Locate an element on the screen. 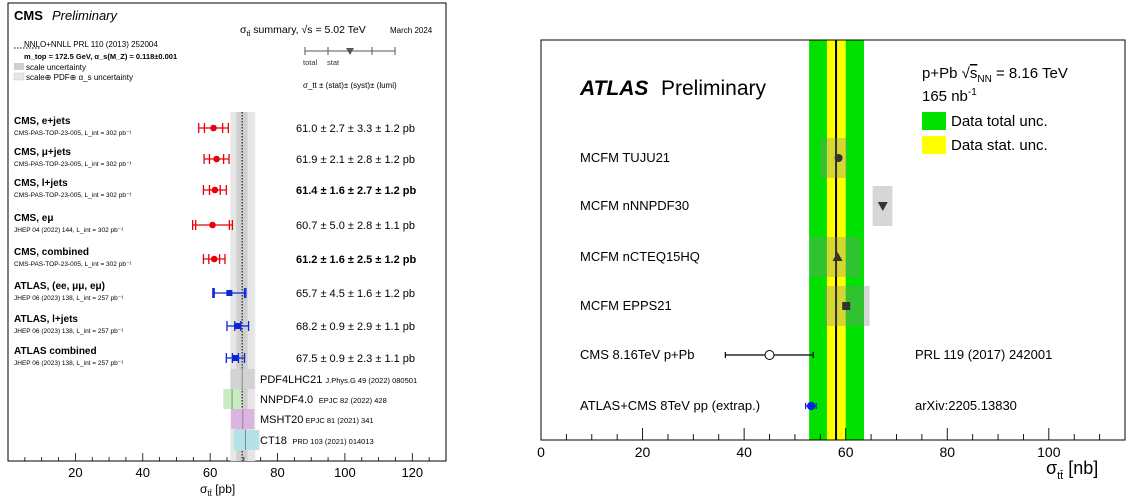 This screenshot has height=501, width=1130. measurement-ref-atlas-cms-8tev-pp-extrap: arXiv:2205.13830 is located at coordinates (966, 405).